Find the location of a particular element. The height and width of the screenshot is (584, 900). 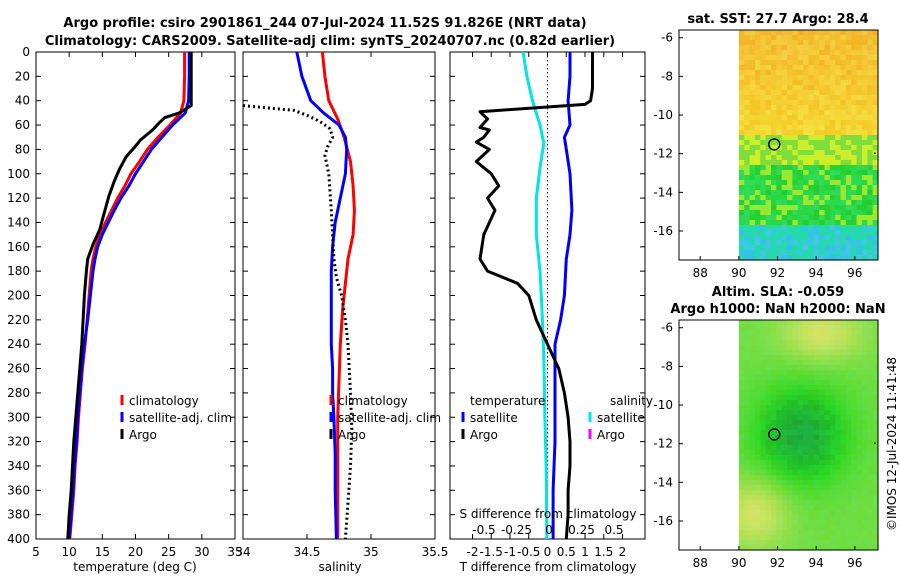

legend-label-argo_salinity: Argo is located at coordinates (611, 435).